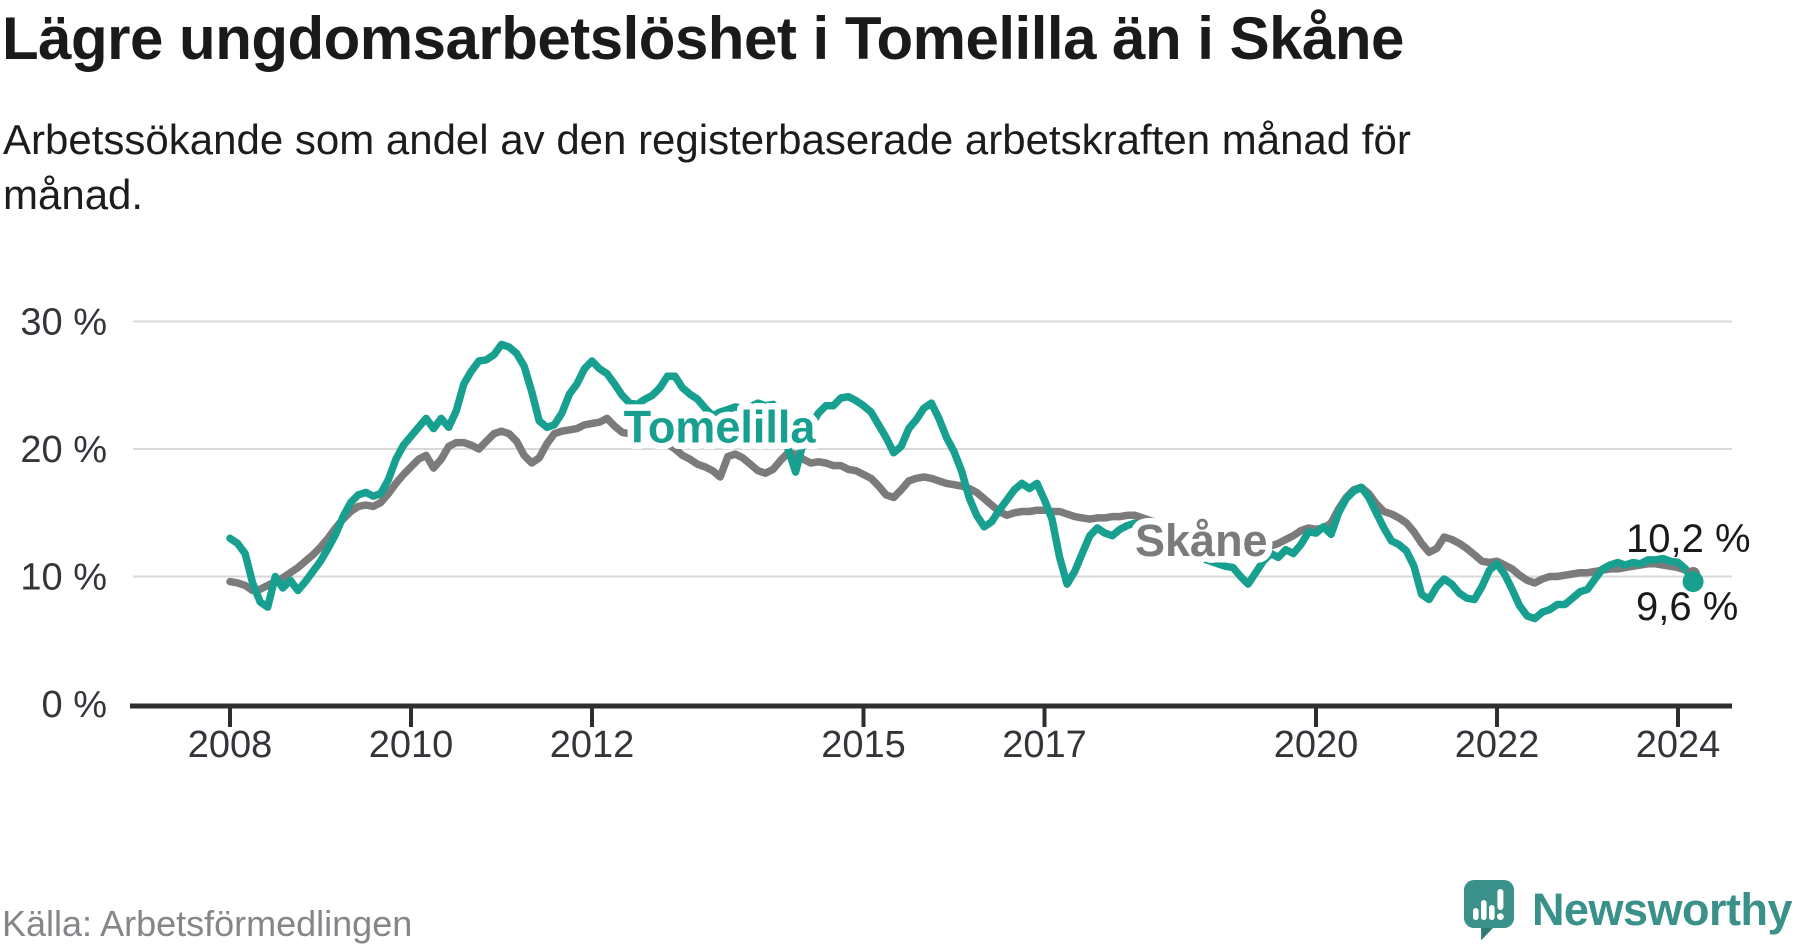 The width and height of the screenshot is (1800, 948). What do you see at coordinates (63, 578) in the screenshot?
I see `y-tick-label: 10 %` at bounding box center [63, 578].